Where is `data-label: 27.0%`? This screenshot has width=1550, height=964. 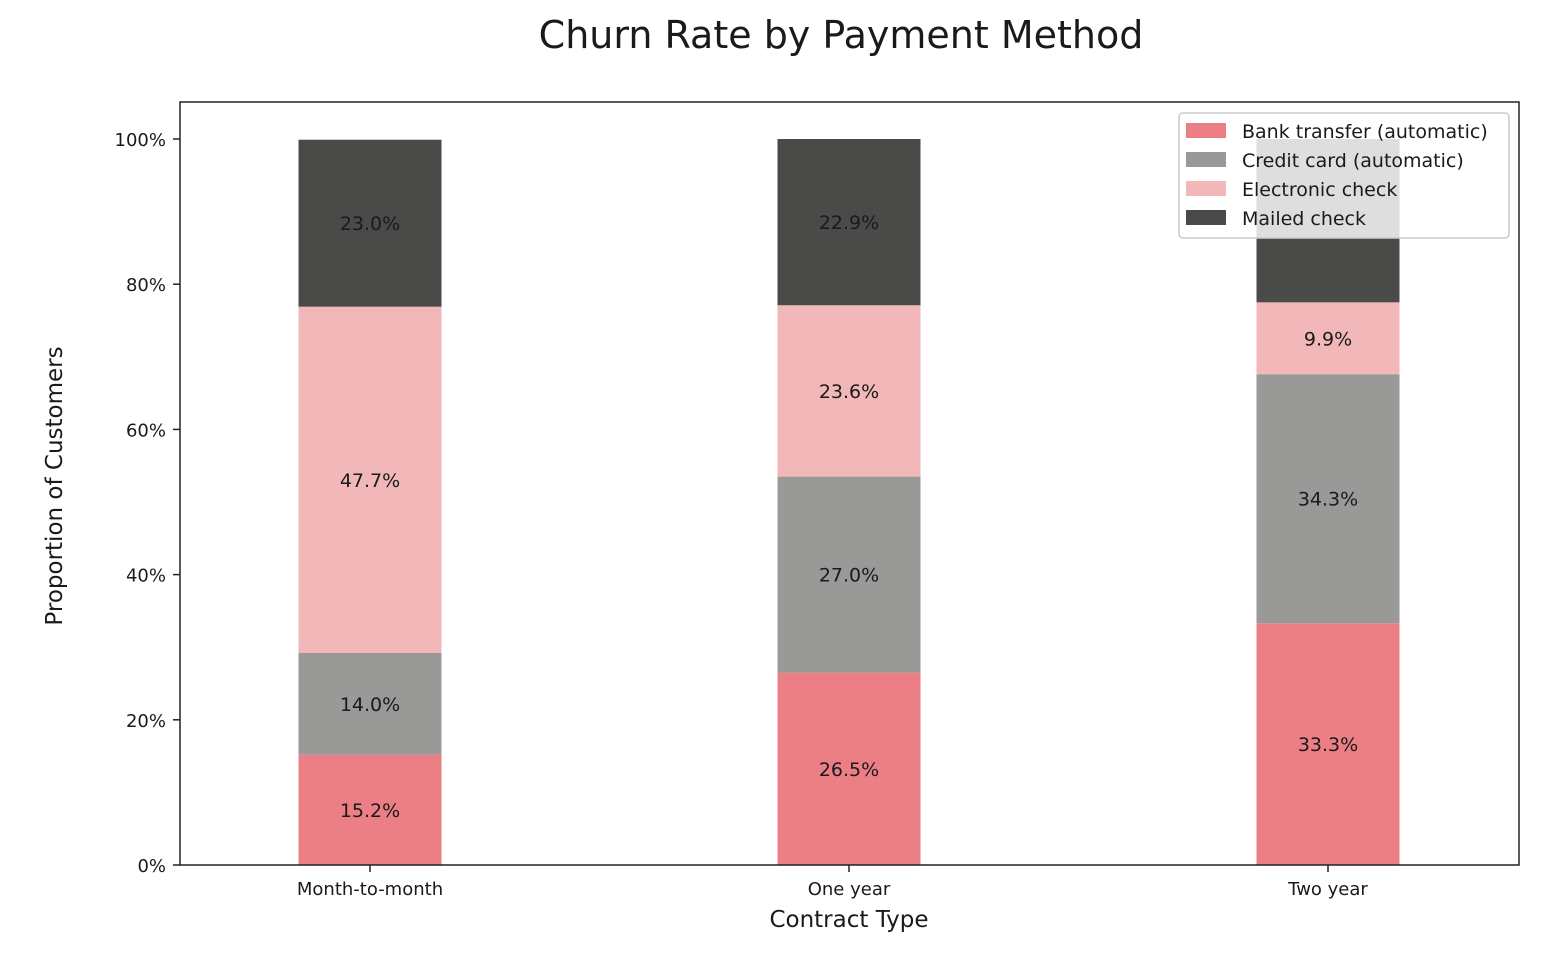 data-label: 27.0% is located at coordinates (849, 576).